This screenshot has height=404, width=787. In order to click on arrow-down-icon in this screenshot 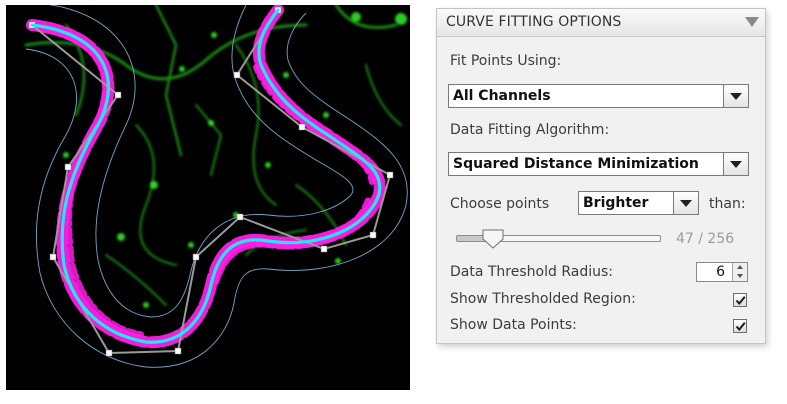, I will do `click(740, 276)`.